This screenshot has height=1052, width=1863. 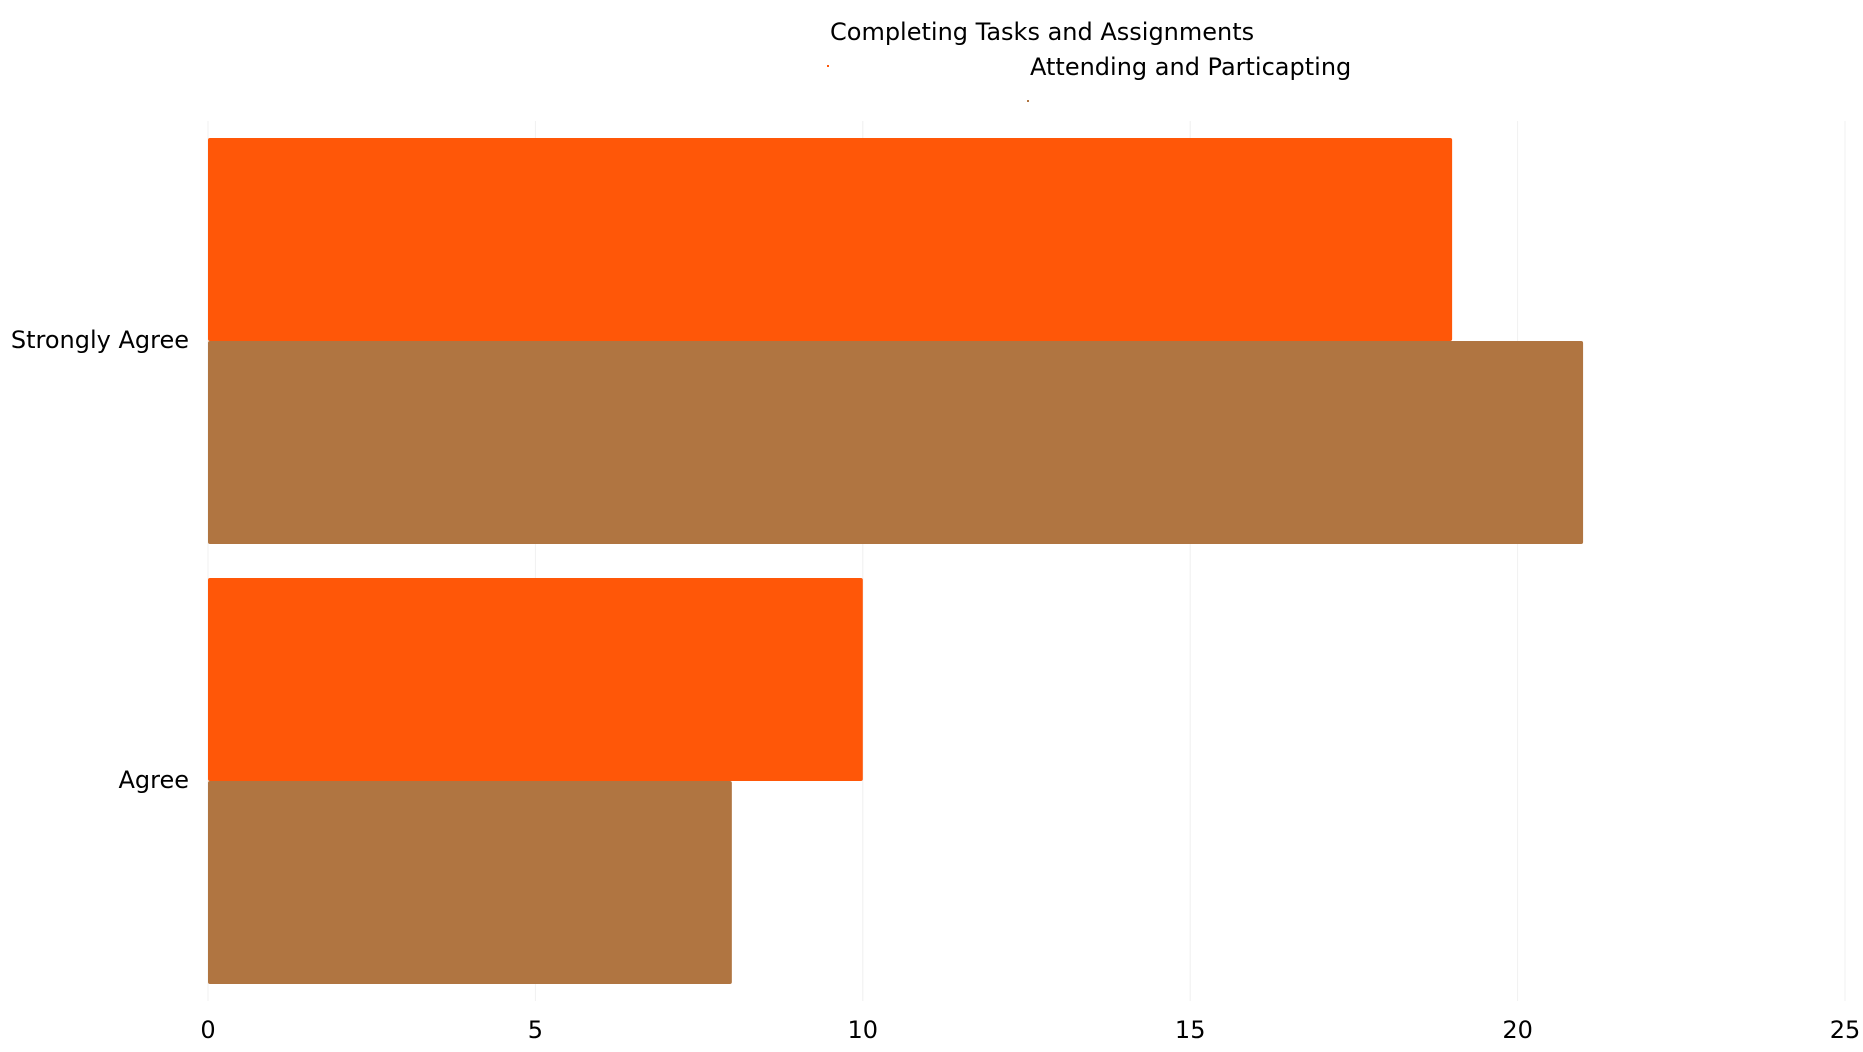 I want to click on x-tick-label: 5, so click(x=535, y=1030).